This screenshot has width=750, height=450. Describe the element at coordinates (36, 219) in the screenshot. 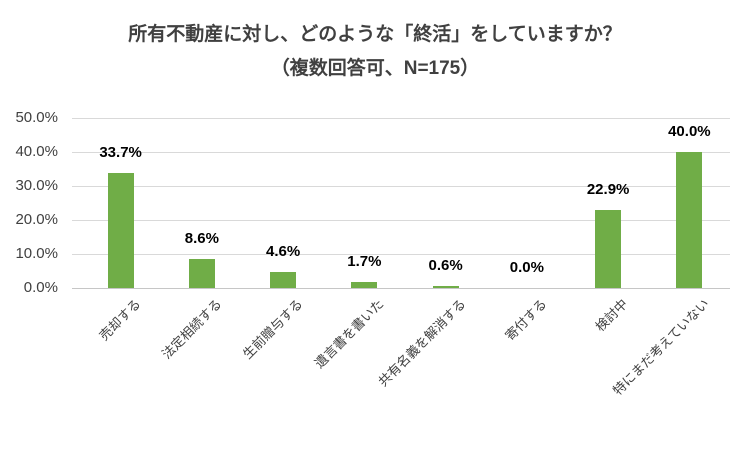

I see `y-tick-label: 20.0%` at that location.